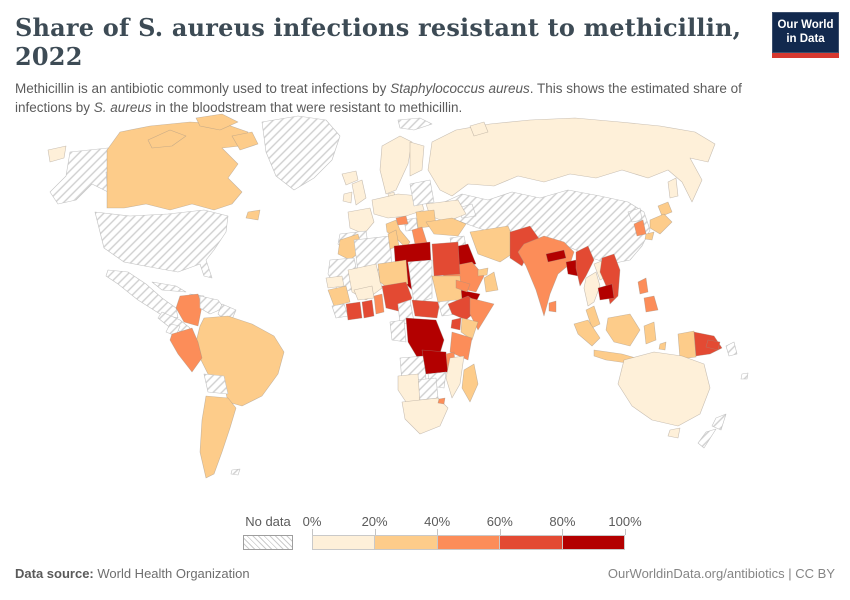 This screenshot has height=600, width=850. I want to click on country-new-caledonia, so click(731, 349).